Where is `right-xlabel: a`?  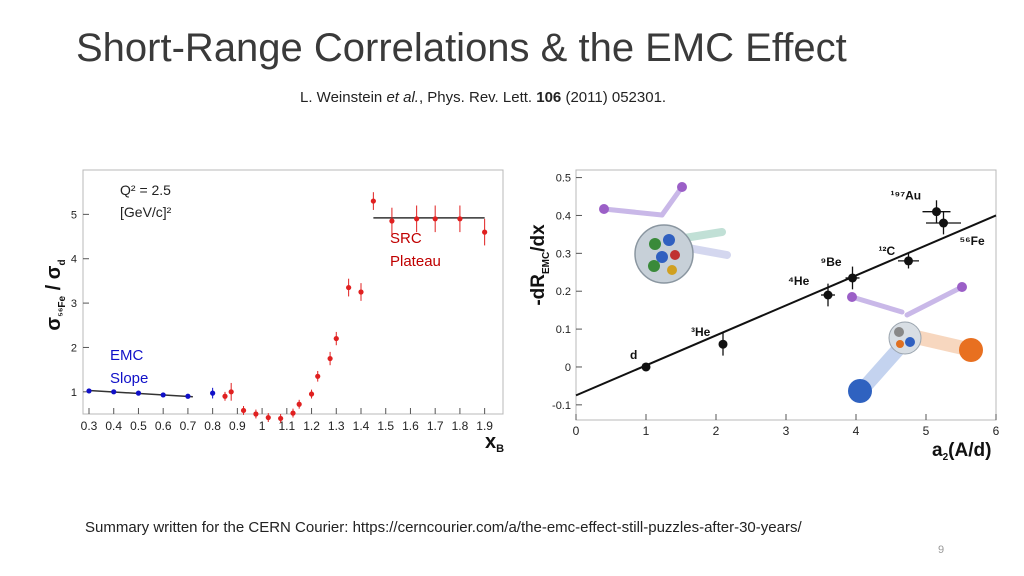 right-xlabel: a is located at coordinates (937, 450).